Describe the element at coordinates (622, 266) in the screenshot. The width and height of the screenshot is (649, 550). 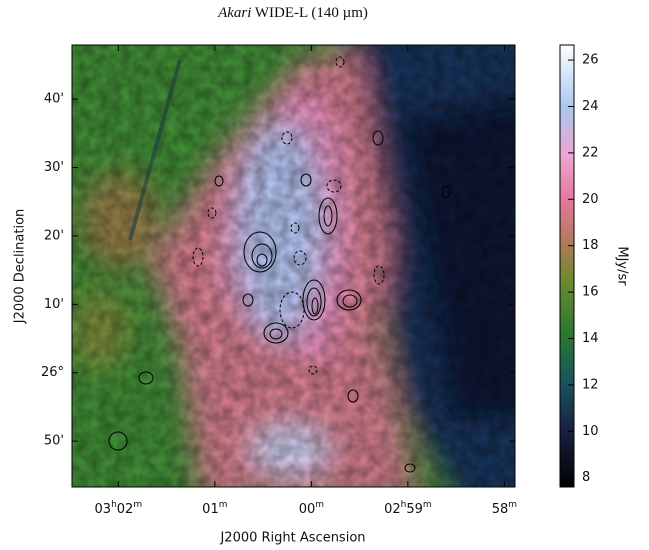
I see `colorbar-label: MJy/sr` at that location.